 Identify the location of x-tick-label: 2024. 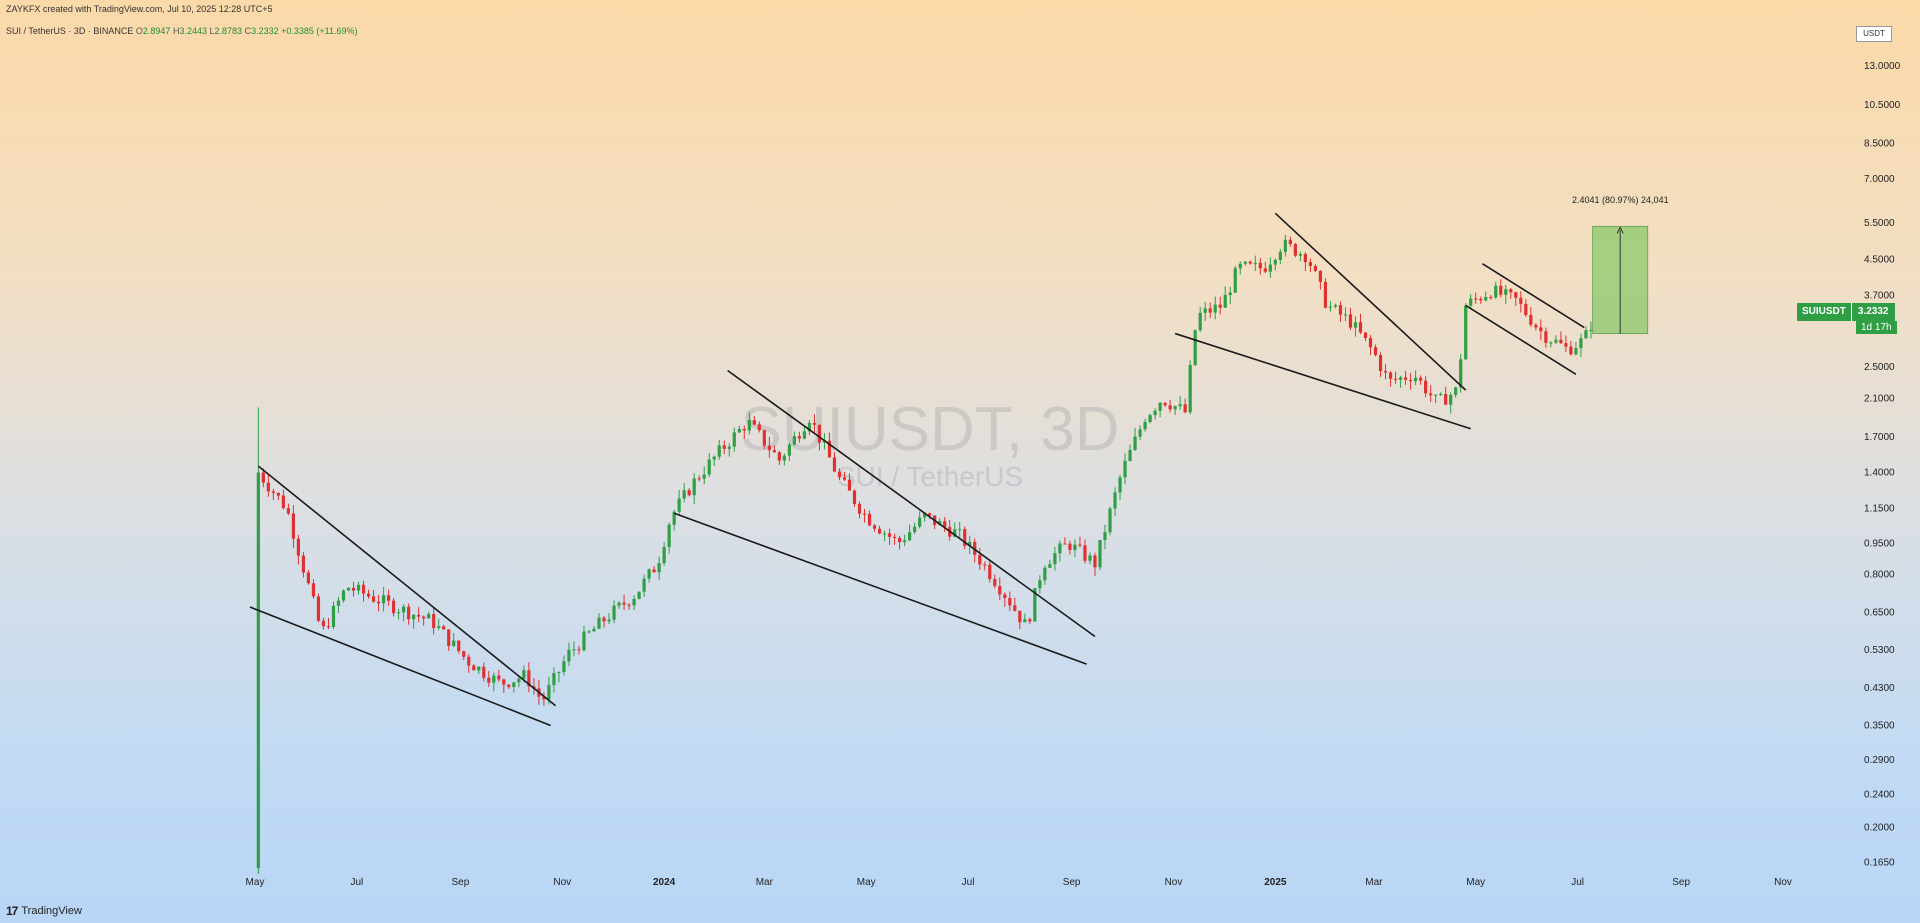
(664, 882).